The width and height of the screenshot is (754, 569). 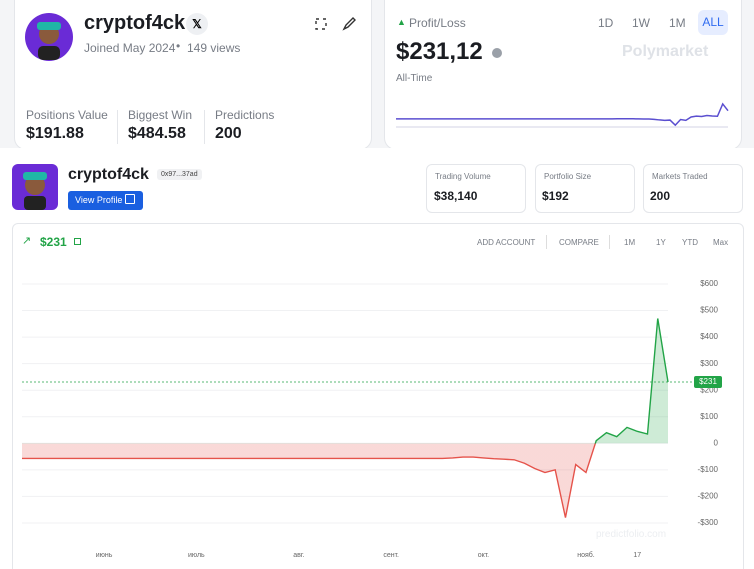 What do you see at coordinates (160, 115) in the screenshot?
I see `stat-label: Biggest Win` at bounding box center [160, 115].